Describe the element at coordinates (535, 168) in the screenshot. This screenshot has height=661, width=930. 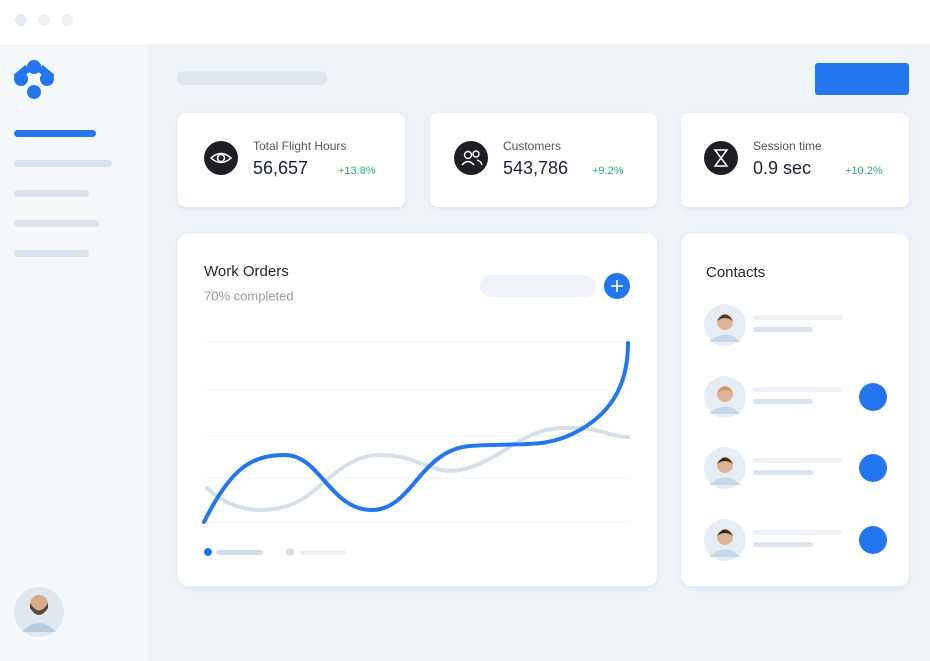
I see `stat-value: 543,786` at that location.